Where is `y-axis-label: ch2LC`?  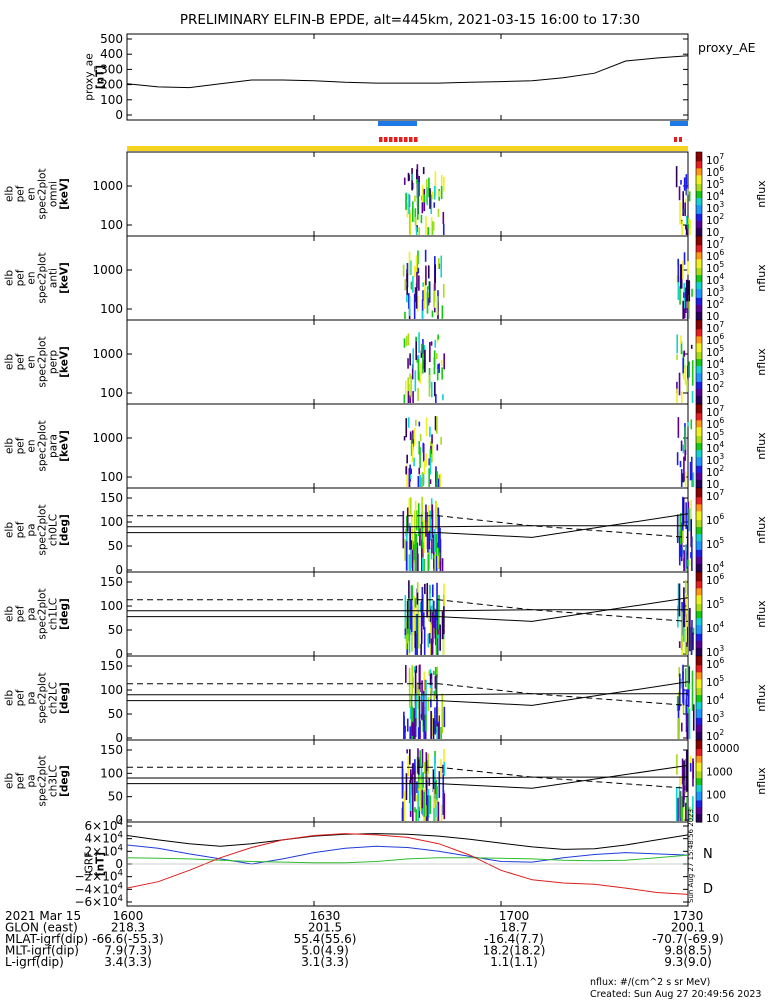 y-axis-label: ch2LC is located at coordinates (54, 698).